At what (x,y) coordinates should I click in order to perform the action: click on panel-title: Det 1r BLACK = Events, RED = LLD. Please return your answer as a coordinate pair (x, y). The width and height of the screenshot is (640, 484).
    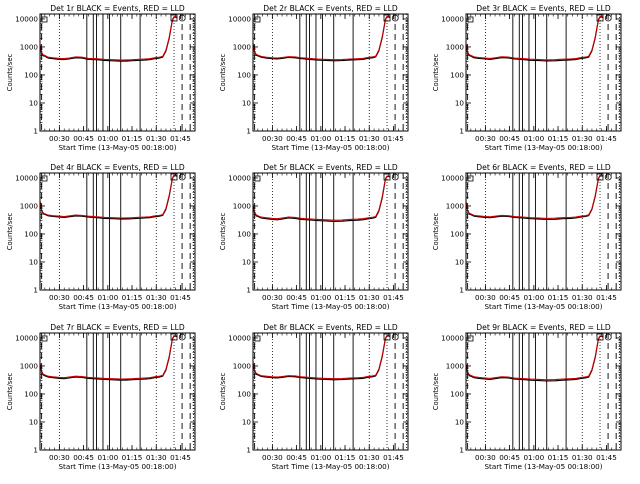
    Looking at the image, I should click on (117, 8).